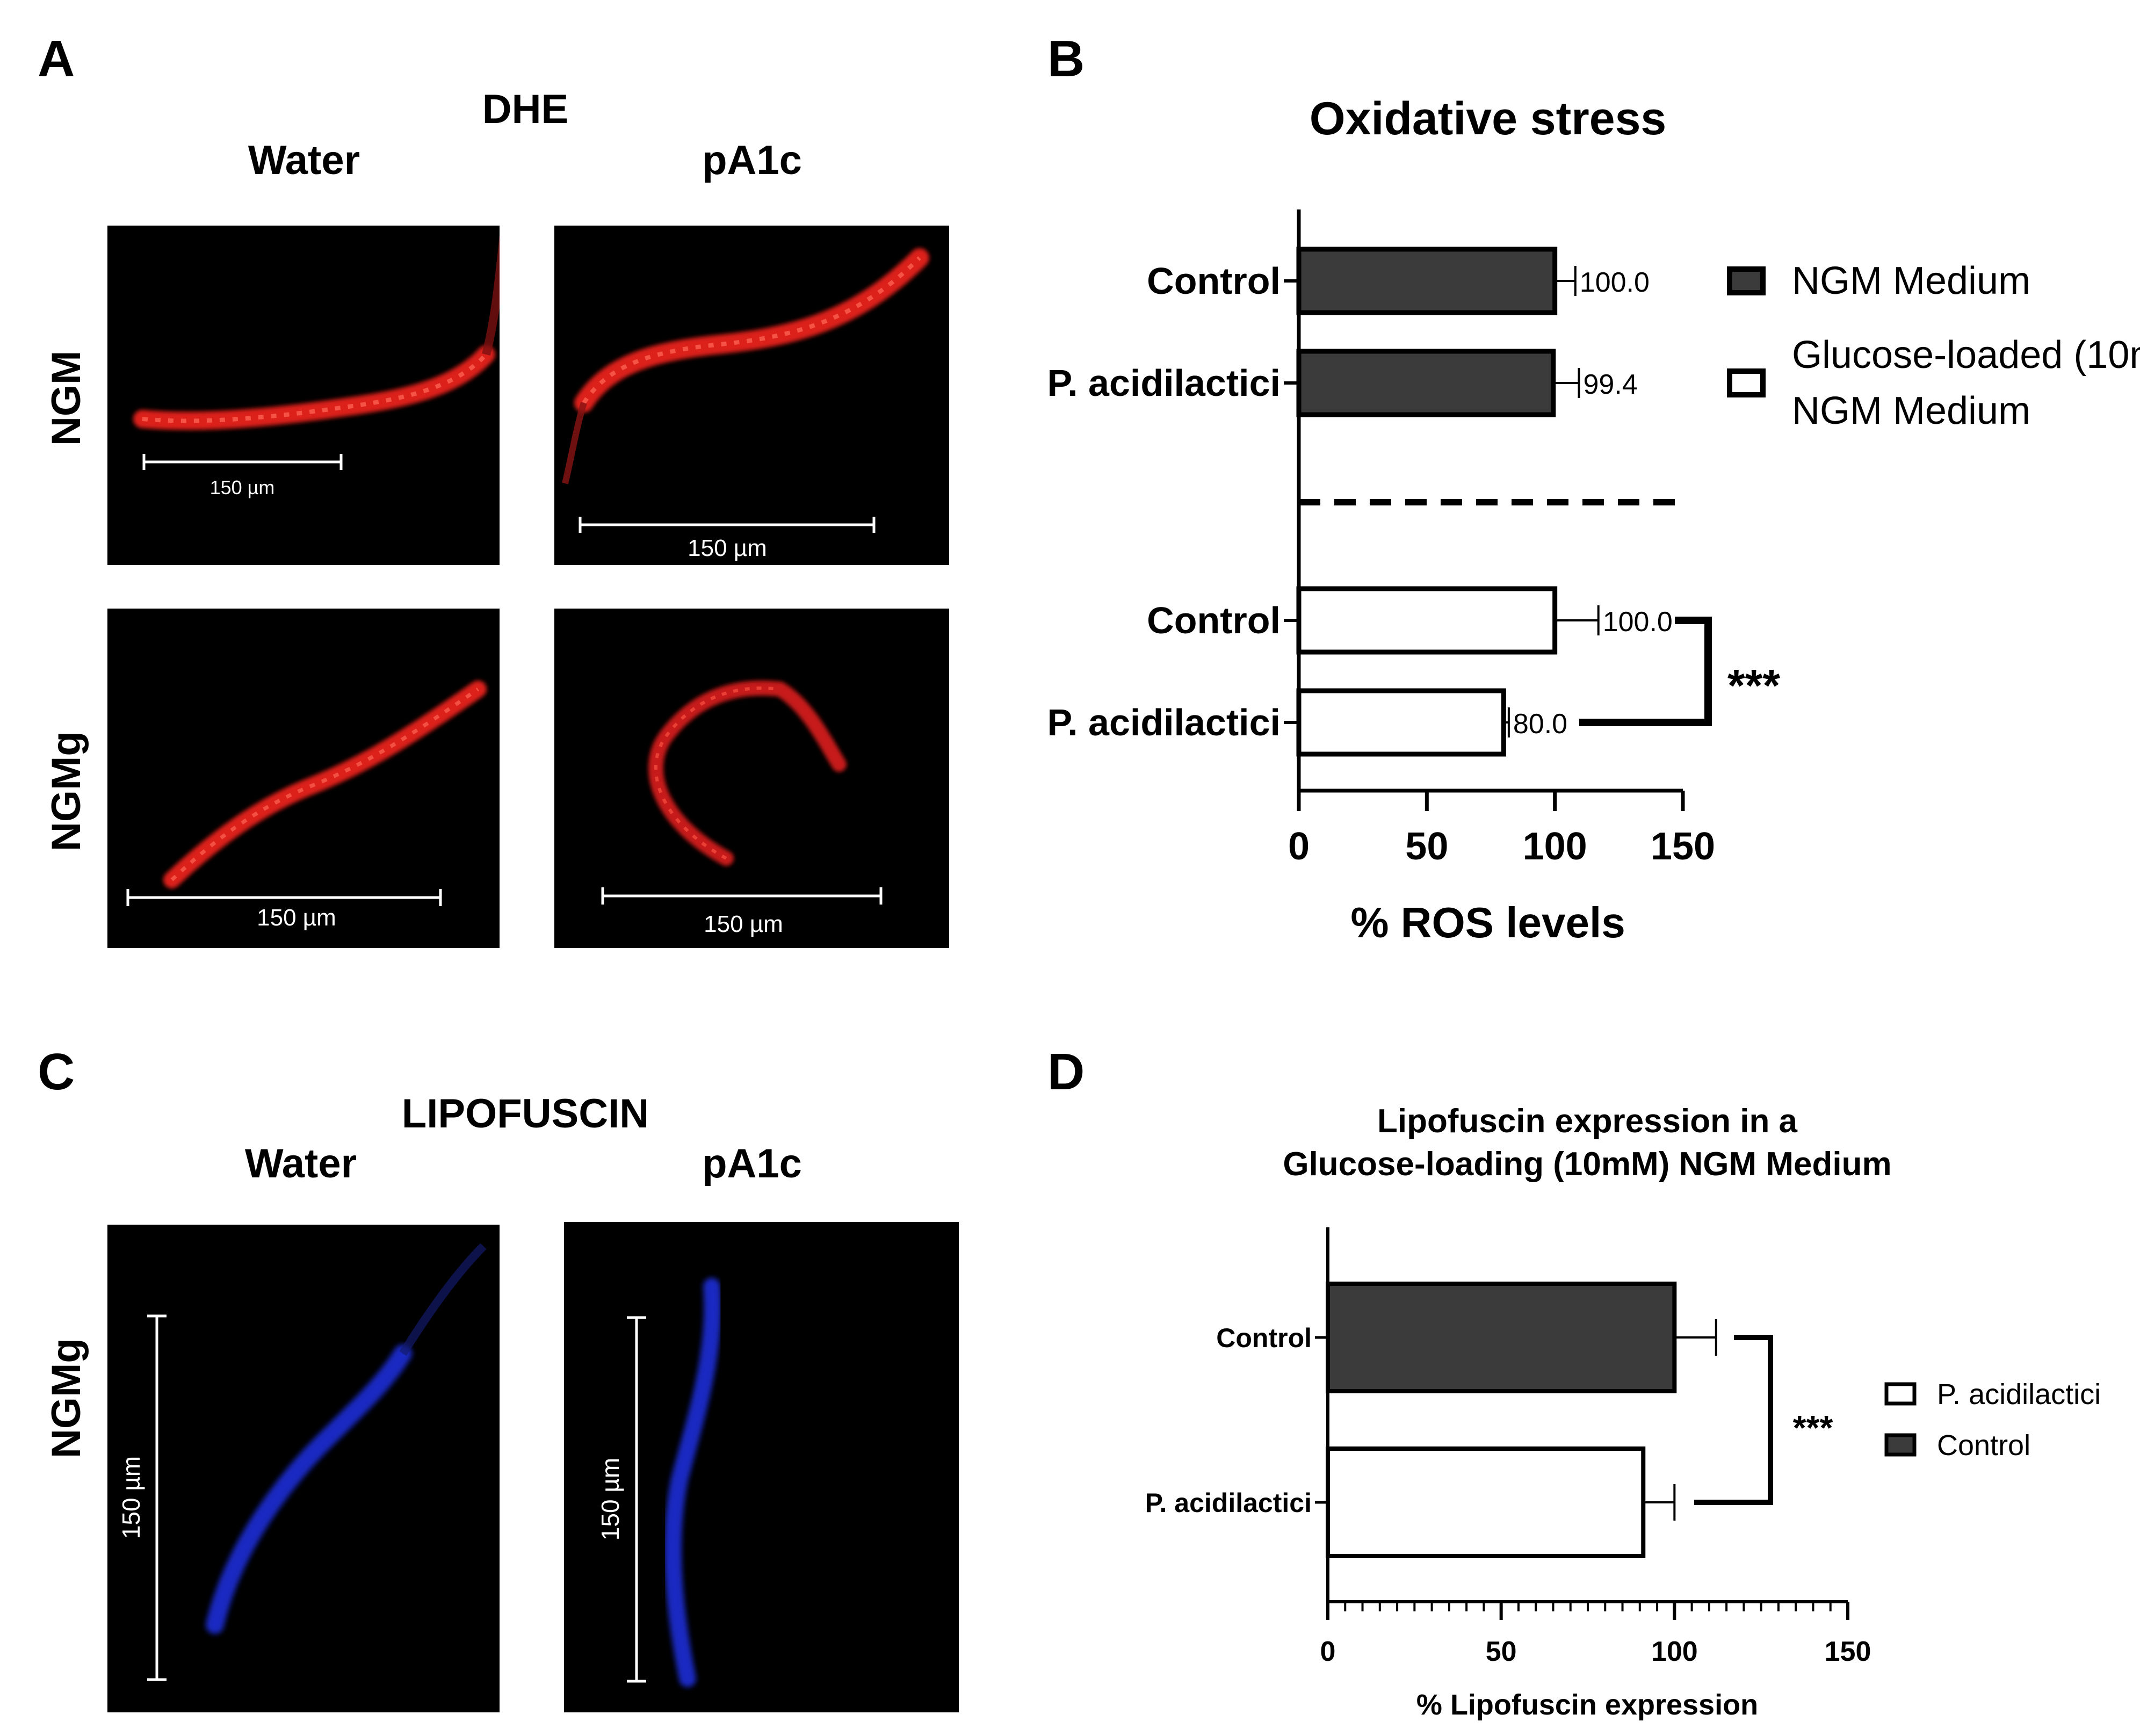  Describe the element at coordinates (1587, 1705) in the screenshot. I see `x-axis-label: % Lipofuscin expression` at that location.